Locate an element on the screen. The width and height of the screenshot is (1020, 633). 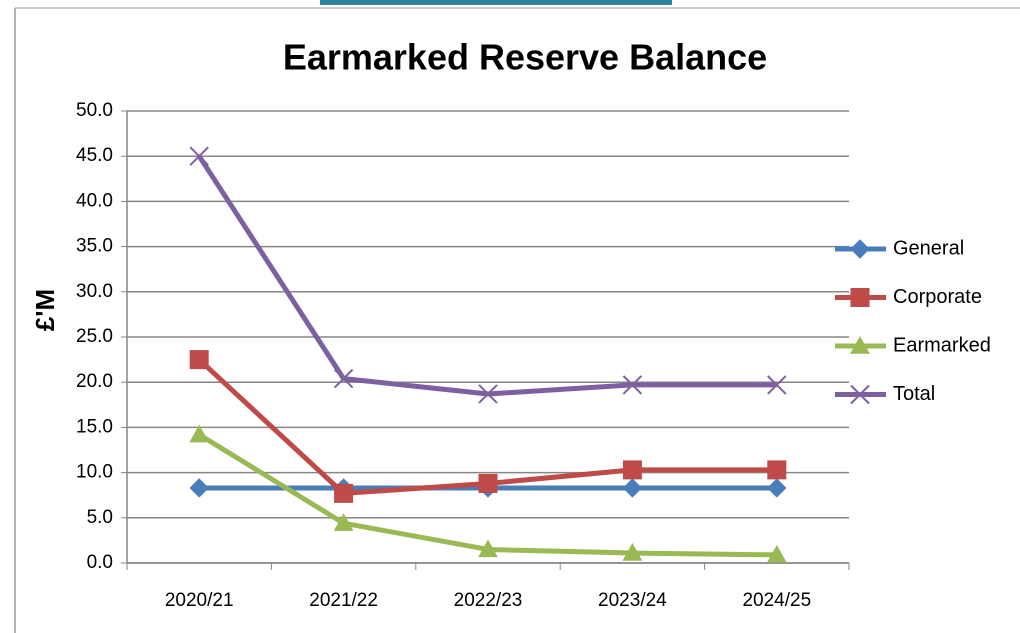
x-tick-label: 2023/24 is located at coordinates (632, 600).